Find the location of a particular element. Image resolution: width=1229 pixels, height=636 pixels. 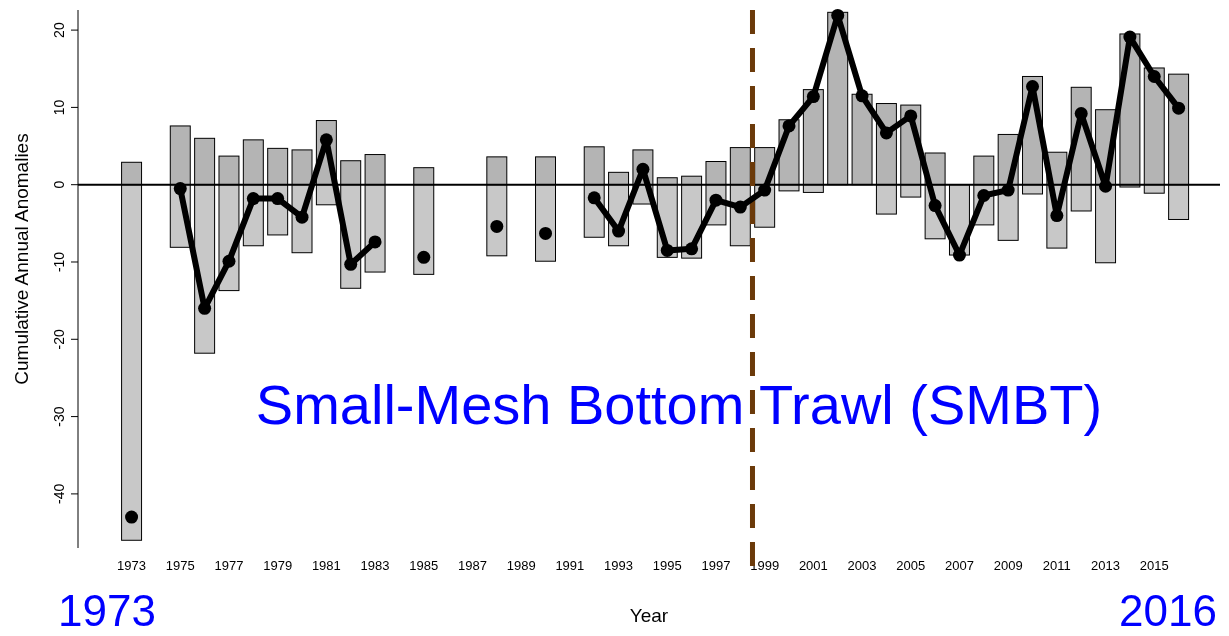

x-tick-label: 1977 is located at coordinates (229, 565).